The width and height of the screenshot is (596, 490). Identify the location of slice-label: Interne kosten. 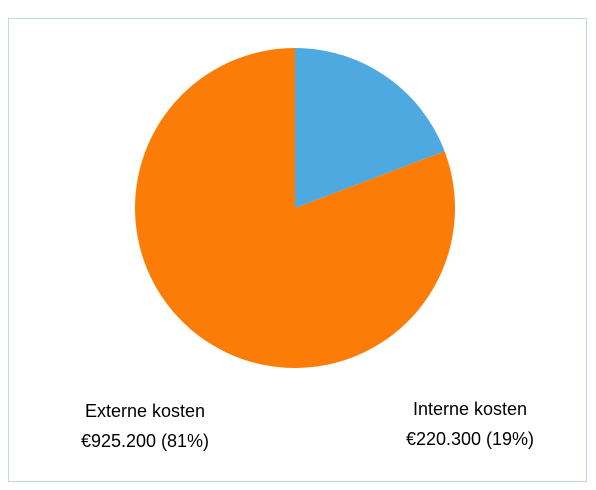
(470, 409).